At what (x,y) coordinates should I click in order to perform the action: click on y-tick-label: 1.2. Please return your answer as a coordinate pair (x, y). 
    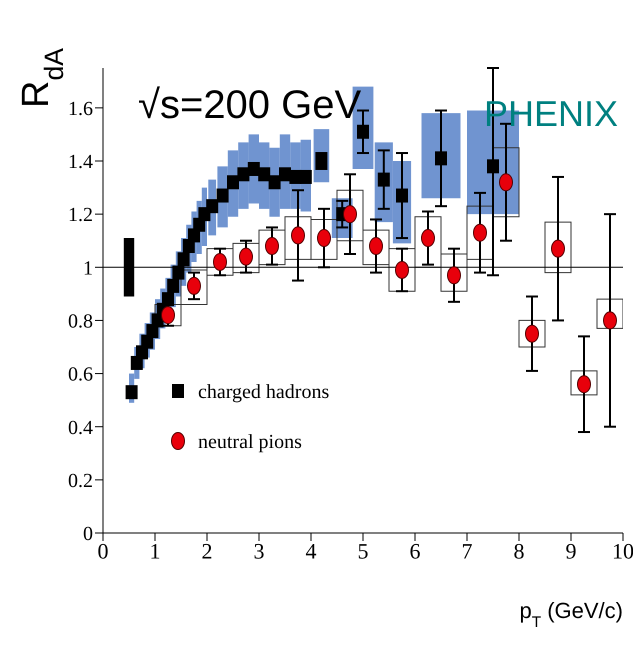
    Looking at the image, I should click on (80, 215).